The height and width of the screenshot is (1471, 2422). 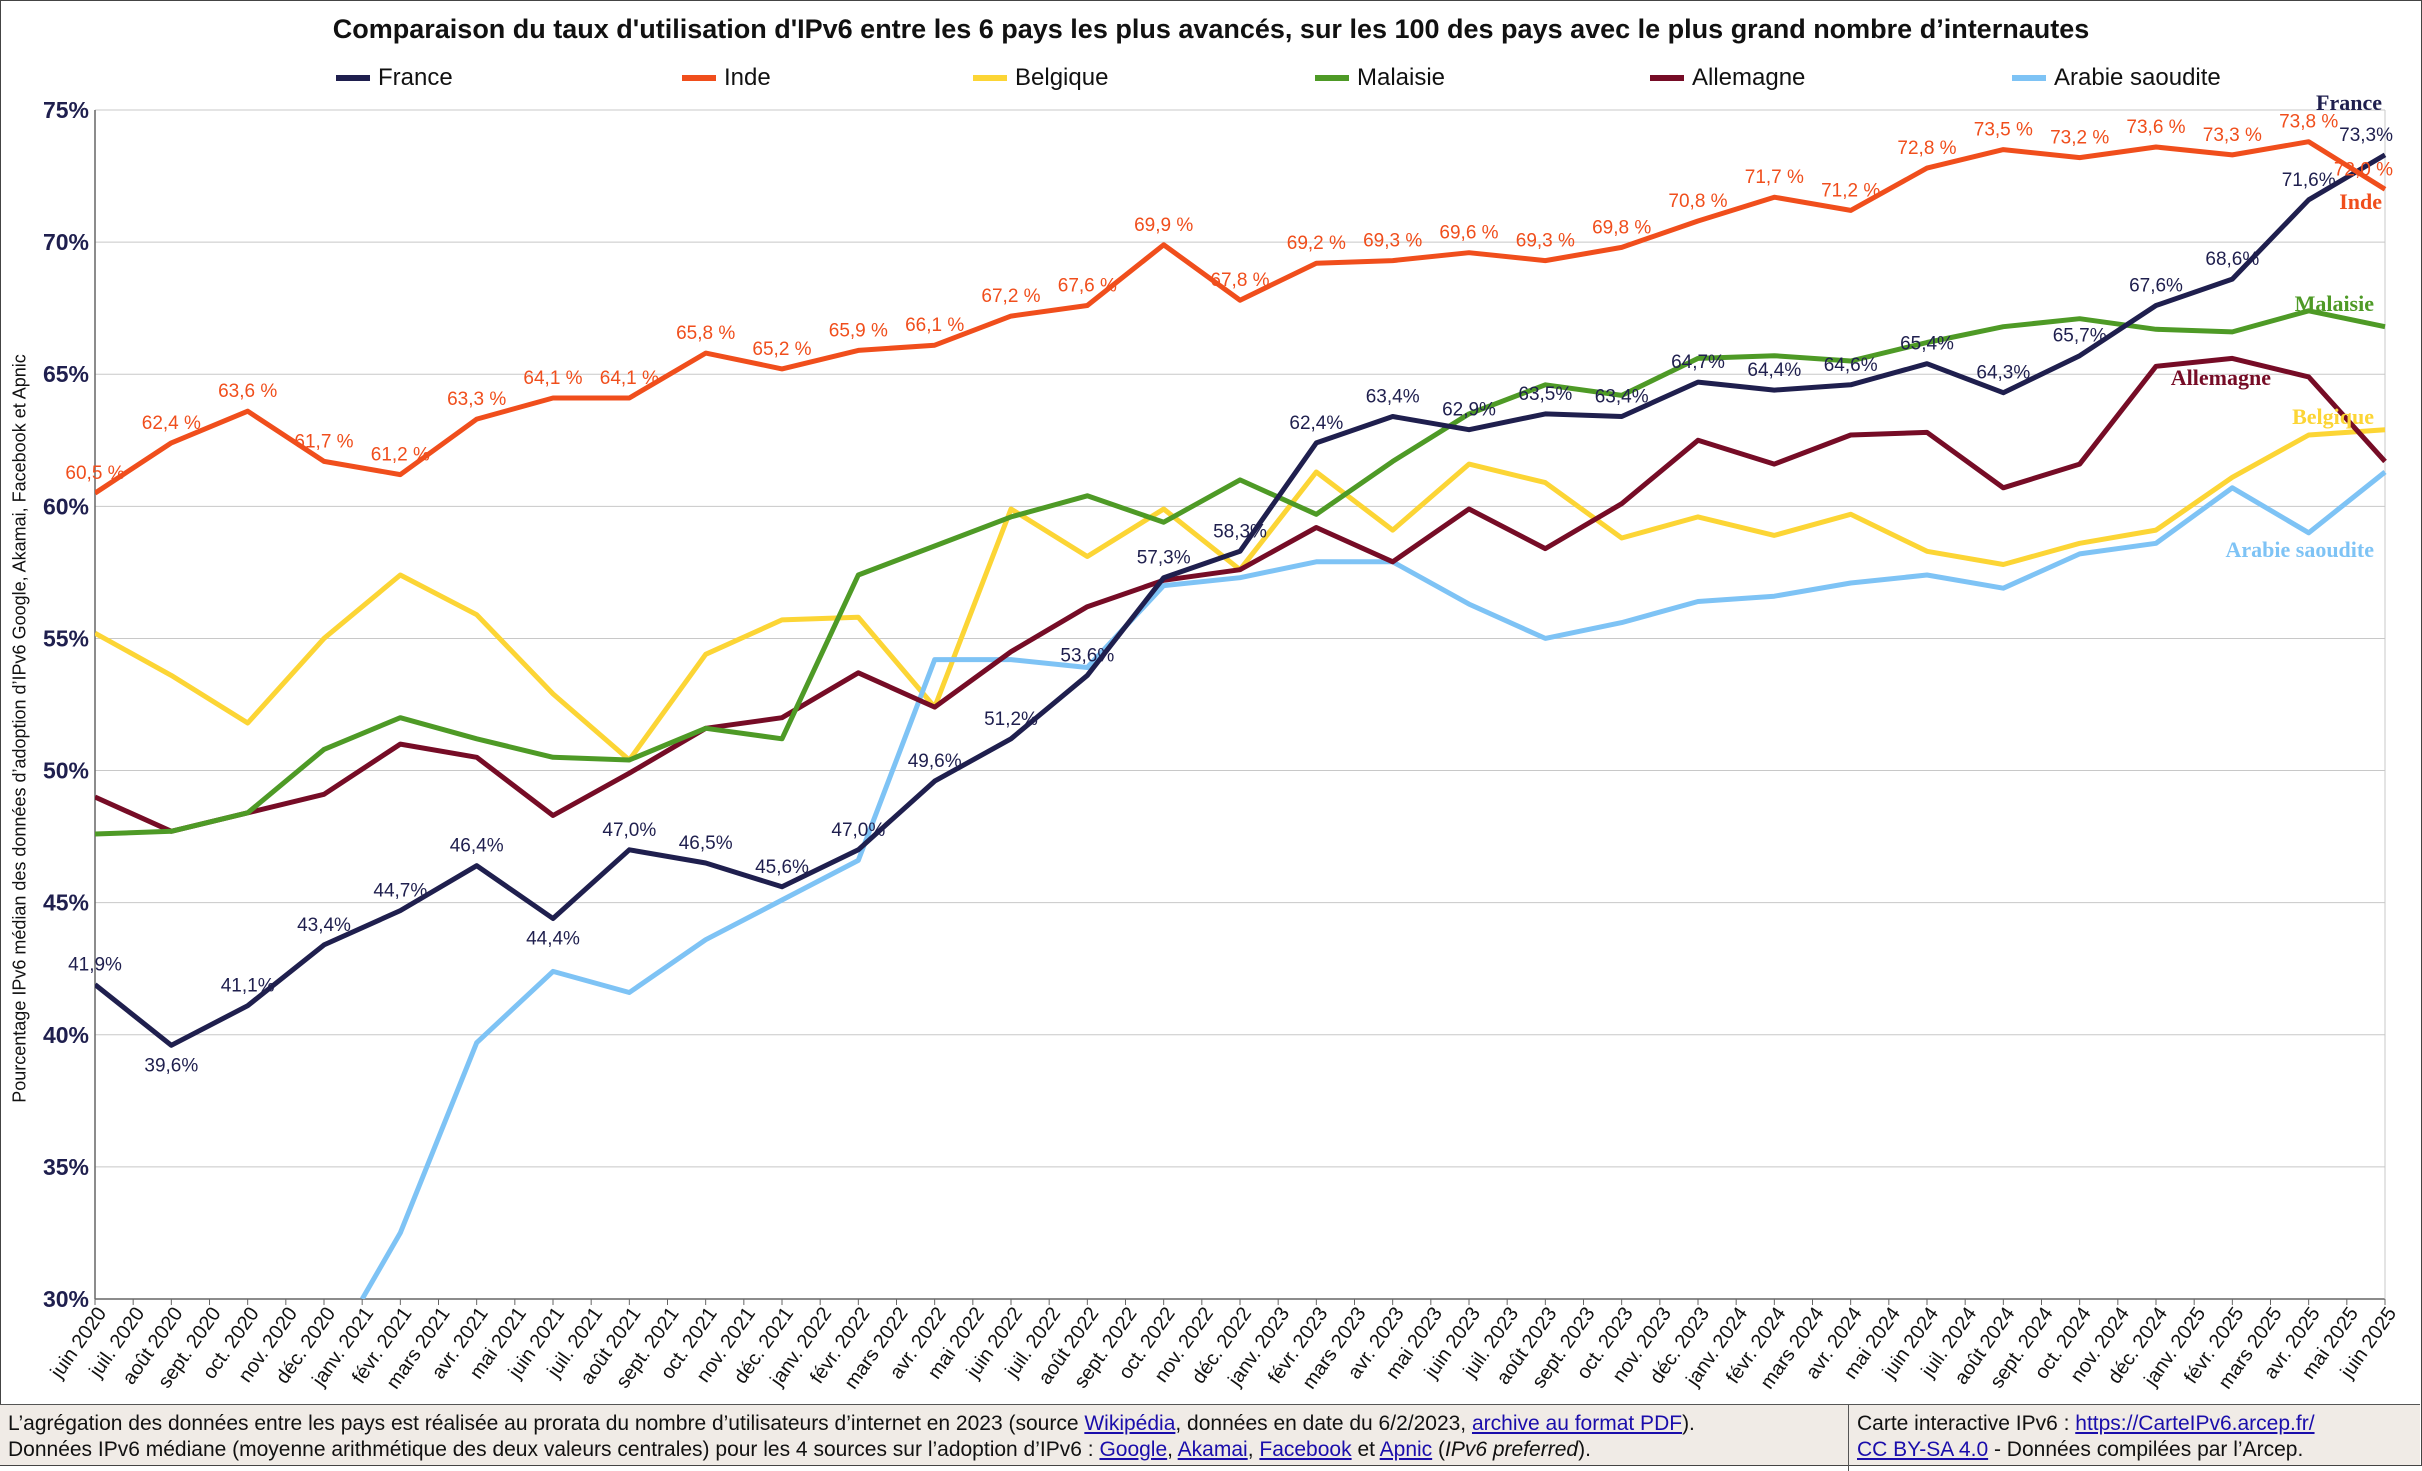 What do you see at coordinates (66, 110) in the screenshot?
I see `y-tick-label: 75%` at bounding box center [66, 110].